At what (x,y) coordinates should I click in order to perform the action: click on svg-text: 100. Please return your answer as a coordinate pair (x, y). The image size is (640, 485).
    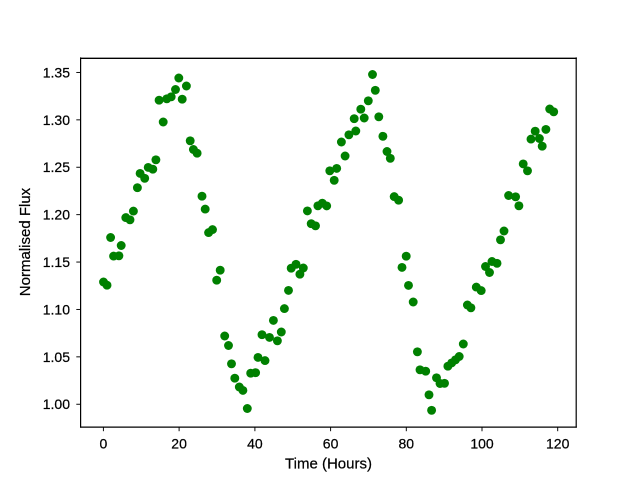
    Looking at the image, I should click on (482, 443).